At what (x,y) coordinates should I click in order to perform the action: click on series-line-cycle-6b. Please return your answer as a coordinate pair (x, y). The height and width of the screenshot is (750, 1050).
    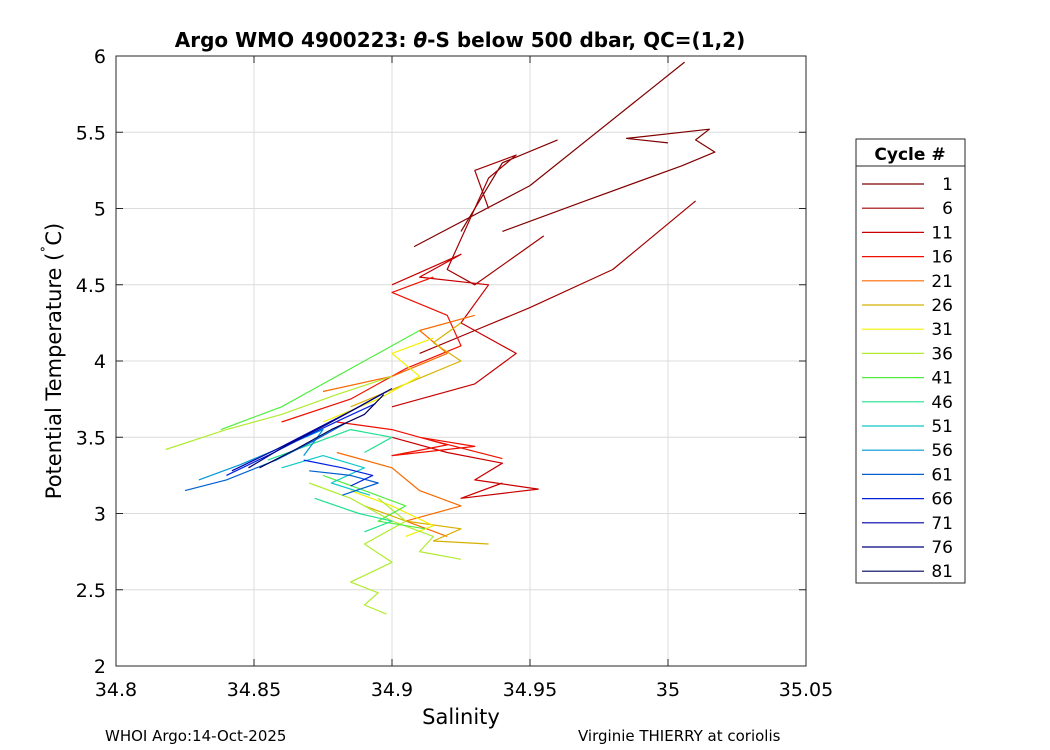
    Looking at the image, I should click on (557, 277).